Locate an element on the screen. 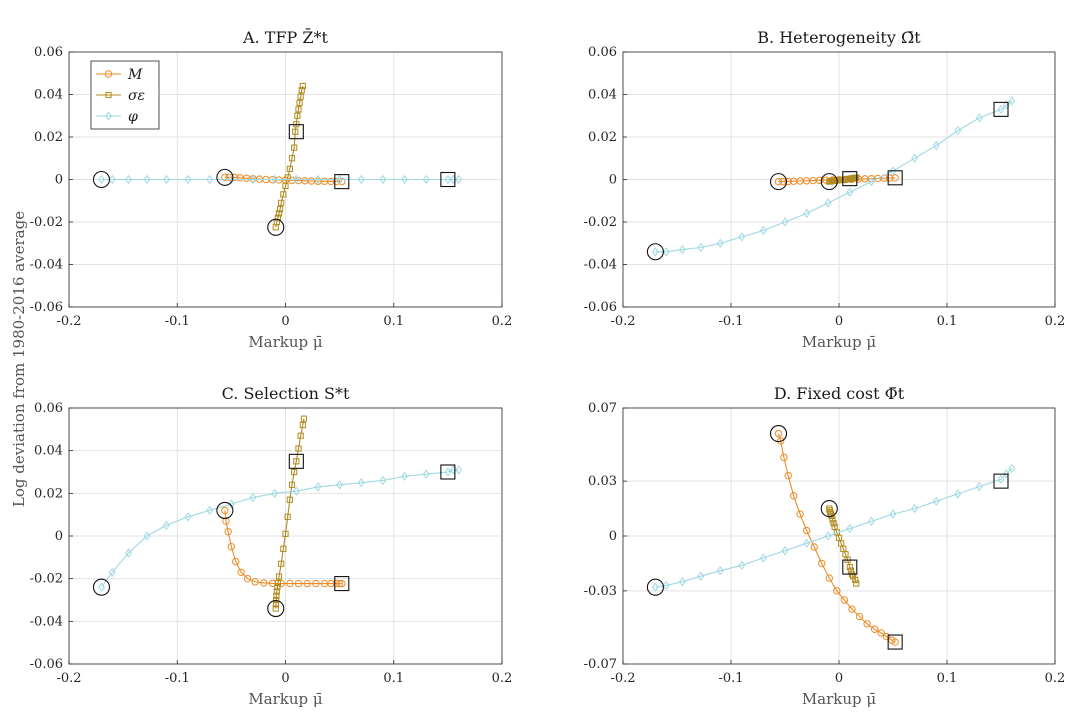 The height and width of the screenshot is (719, 1075). x-tick-label: 0.2 is located at coordinates (502, 321).